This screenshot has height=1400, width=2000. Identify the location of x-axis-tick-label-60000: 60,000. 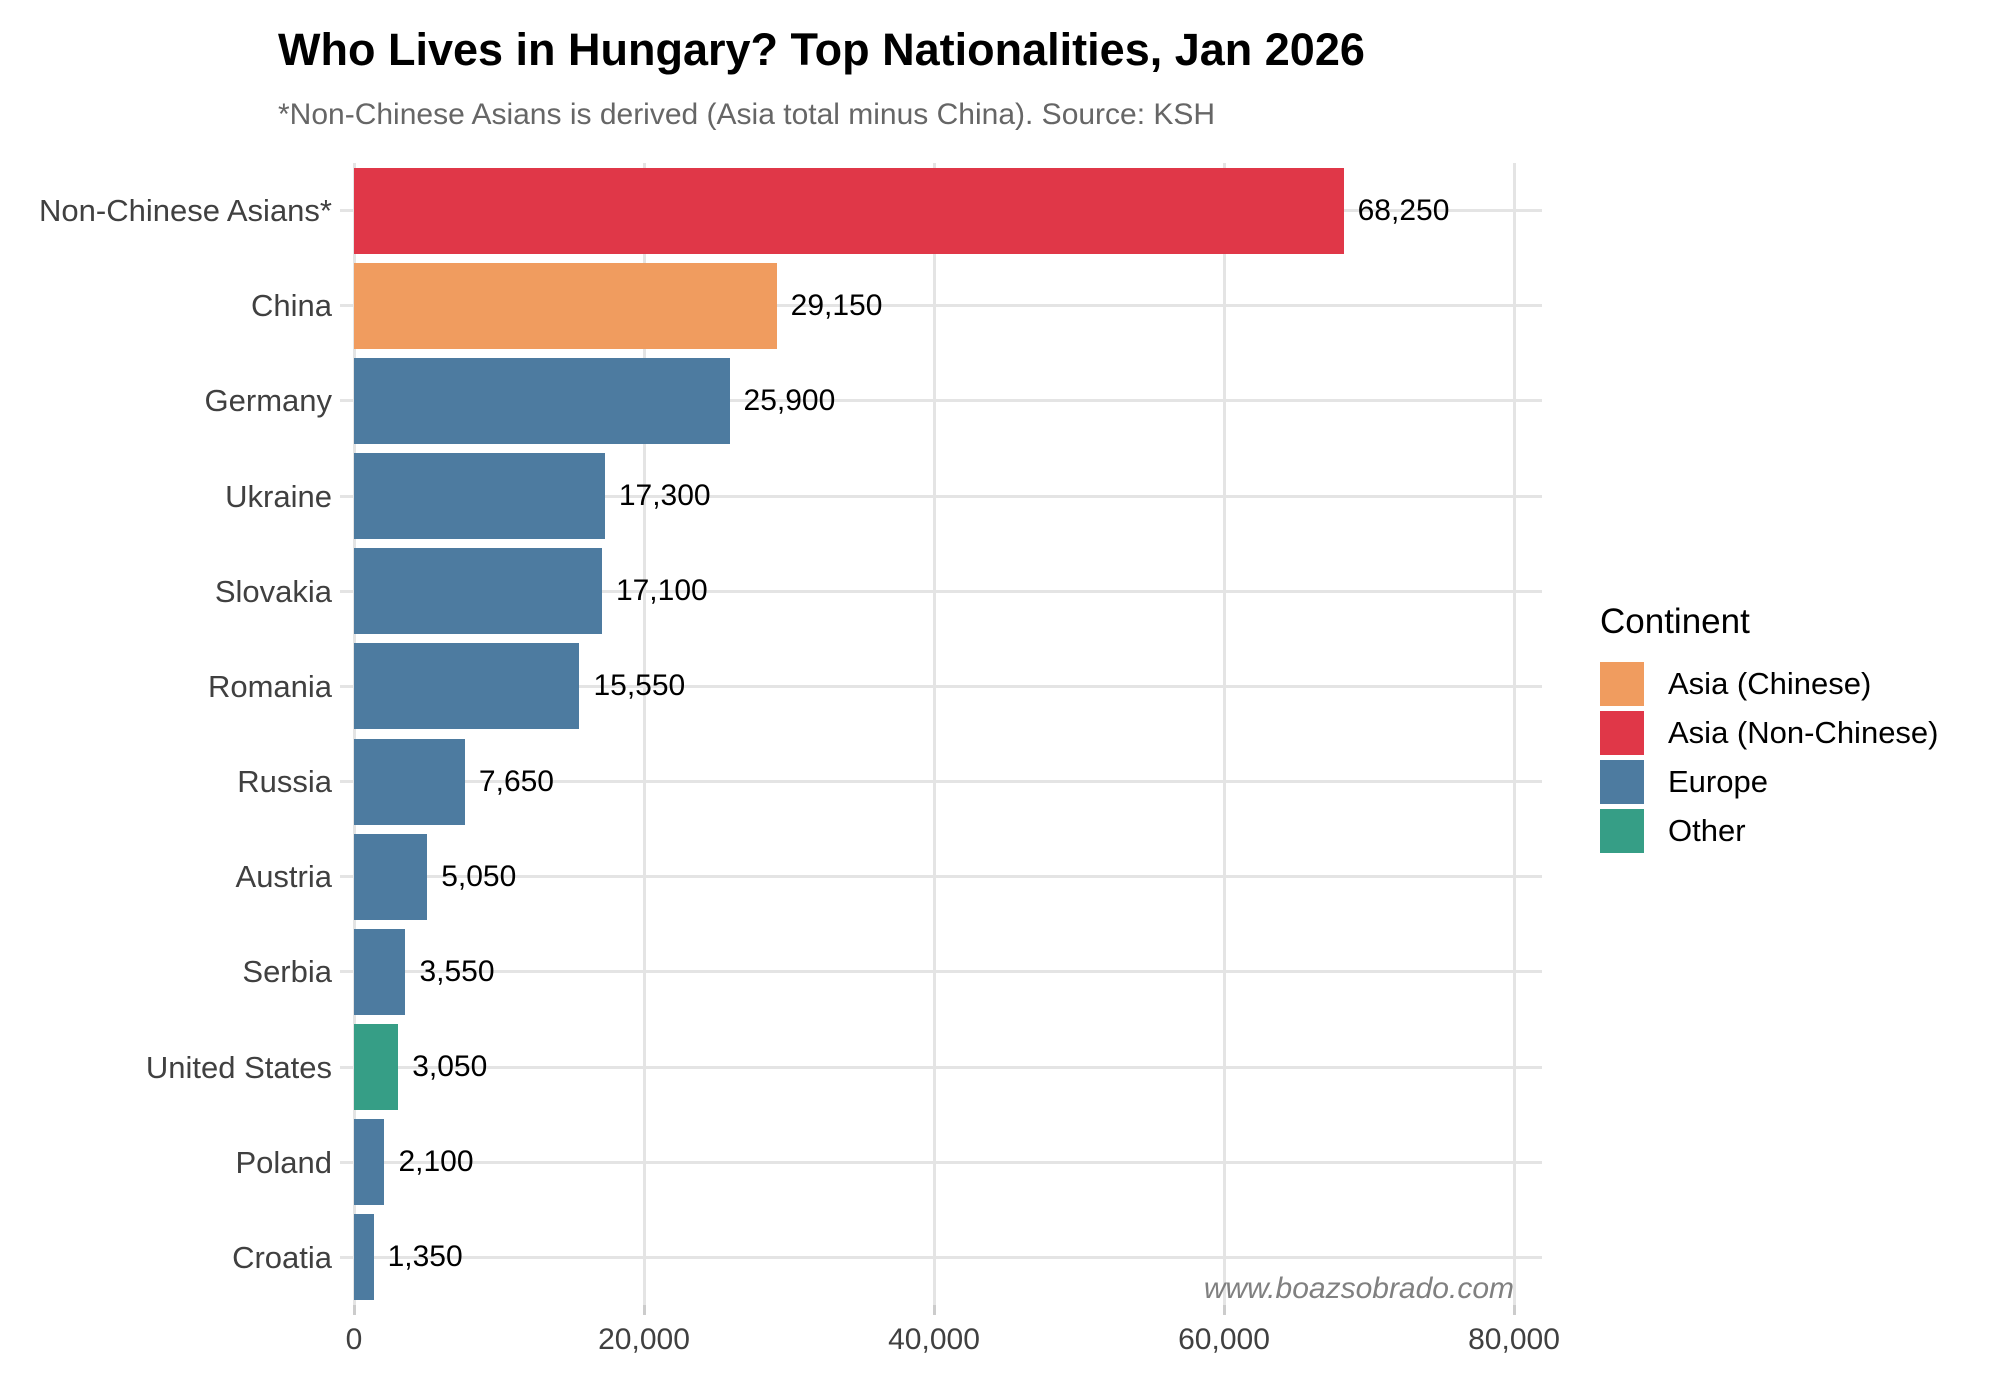
(1224, 1339).